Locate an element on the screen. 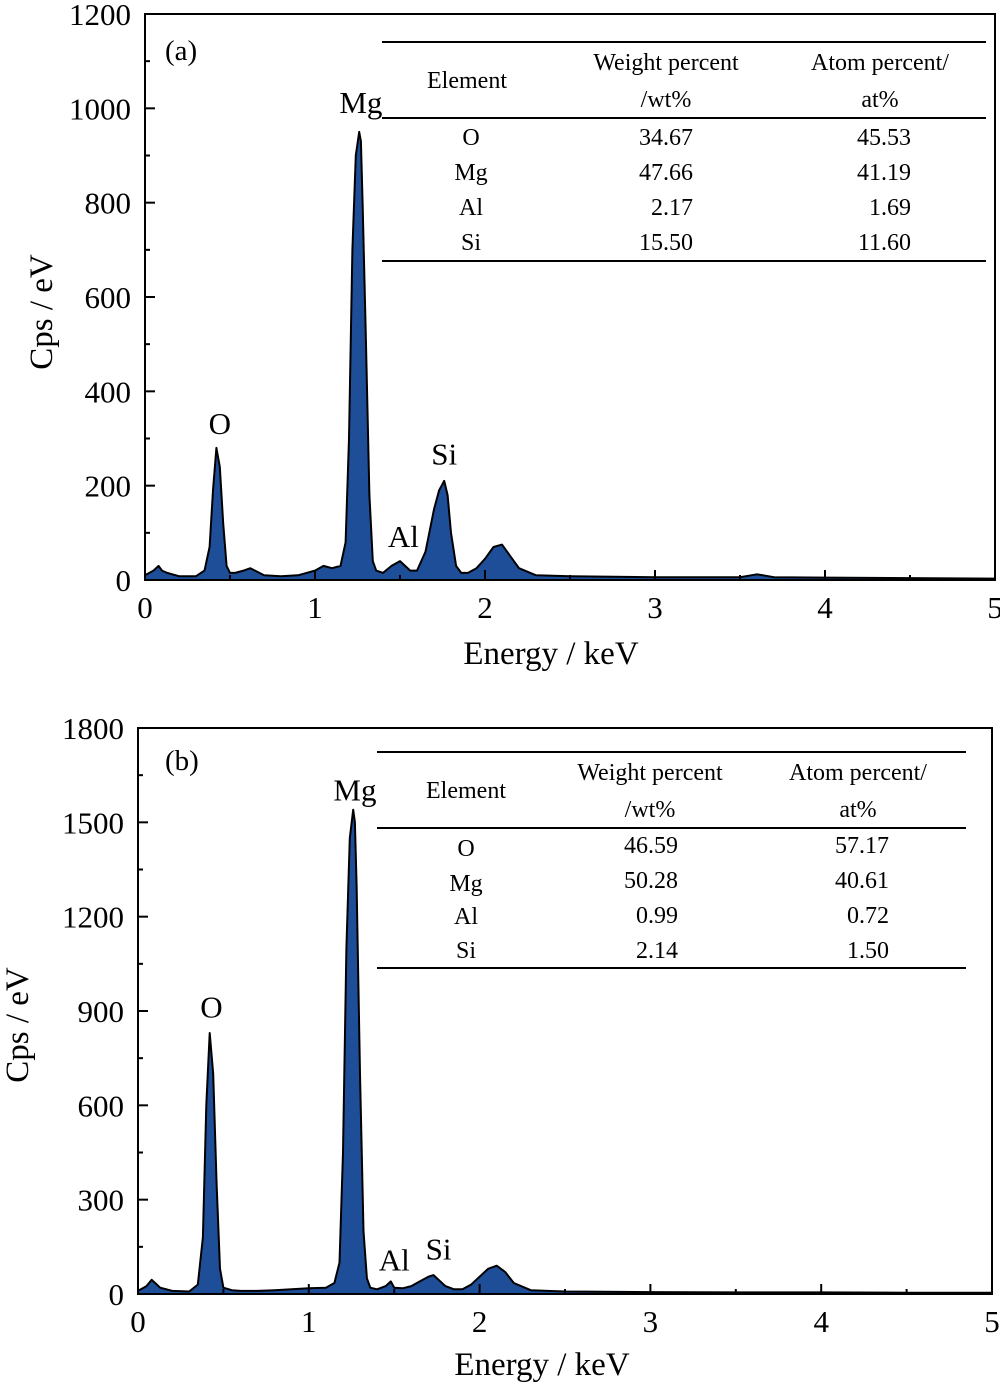 The height and width of the screenshot is (1389, 1000). table-cell-atom: 0.72 is located at coordinates (868, 916).